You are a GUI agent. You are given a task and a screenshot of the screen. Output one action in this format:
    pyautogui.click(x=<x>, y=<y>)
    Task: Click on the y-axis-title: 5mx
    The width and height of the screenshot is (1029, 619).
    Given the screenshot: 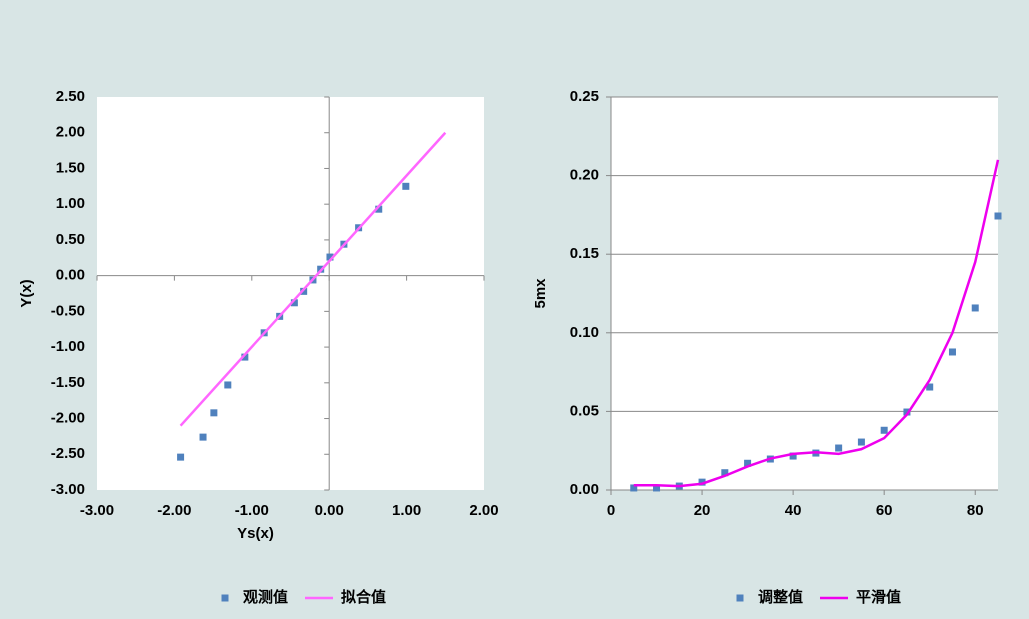 What is the action you would take?
    pyautogui.click(x=540, y=293)
    